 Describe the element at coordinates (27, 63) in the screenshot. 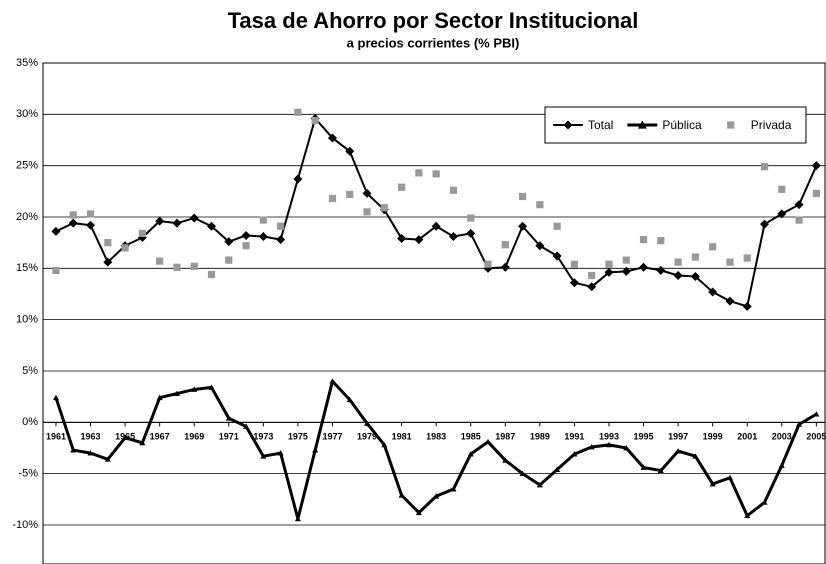

I see `y-tick-label: 35%` at that location.